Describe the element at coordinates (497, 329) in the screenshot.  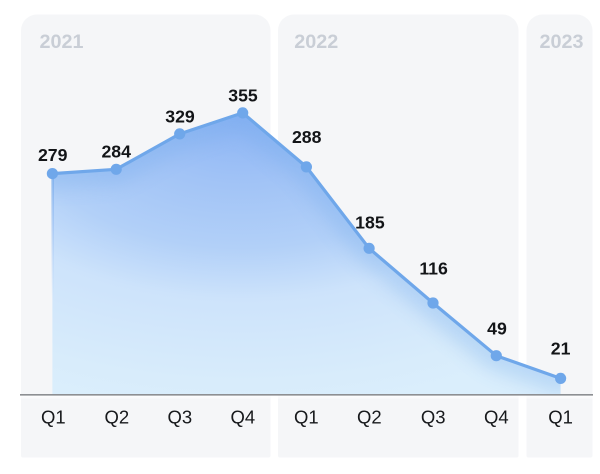
I see `svg-text: 49` at that location.